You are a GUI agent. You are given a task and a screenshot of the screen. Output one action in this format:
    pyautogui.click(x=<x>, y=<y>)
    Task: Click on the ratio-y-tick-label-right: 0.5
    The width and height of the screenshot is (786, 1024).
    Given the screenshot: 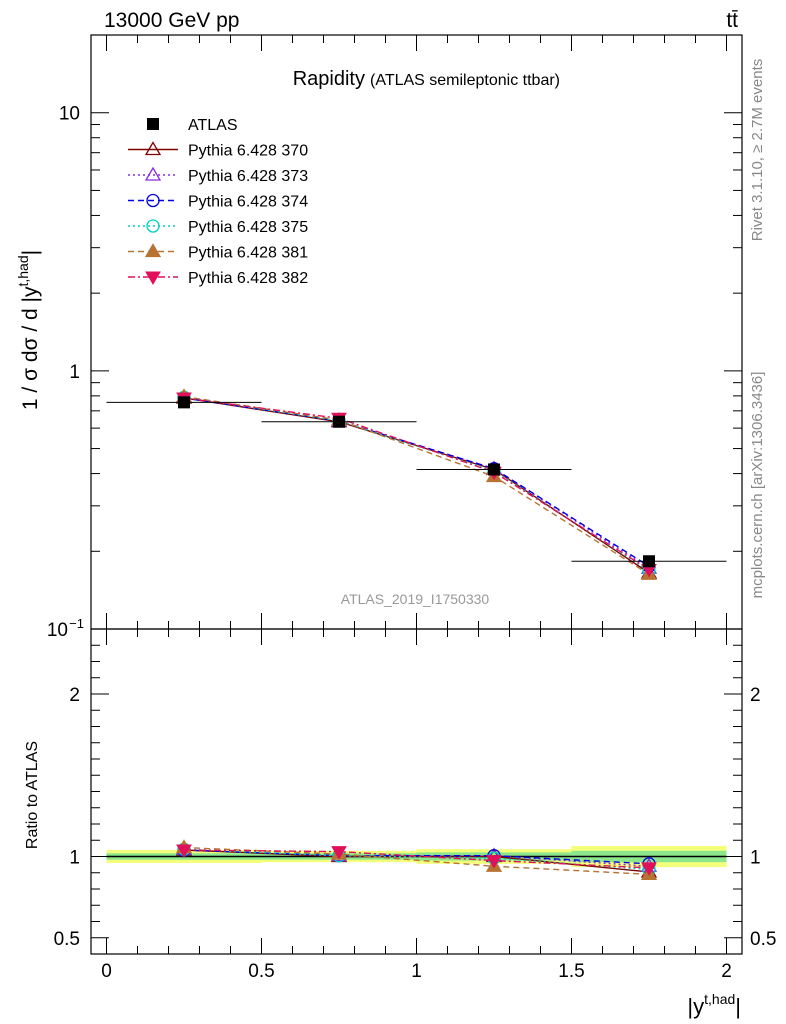 What is the action you would take?
    pyautogui.click(x=763, y=939)
    